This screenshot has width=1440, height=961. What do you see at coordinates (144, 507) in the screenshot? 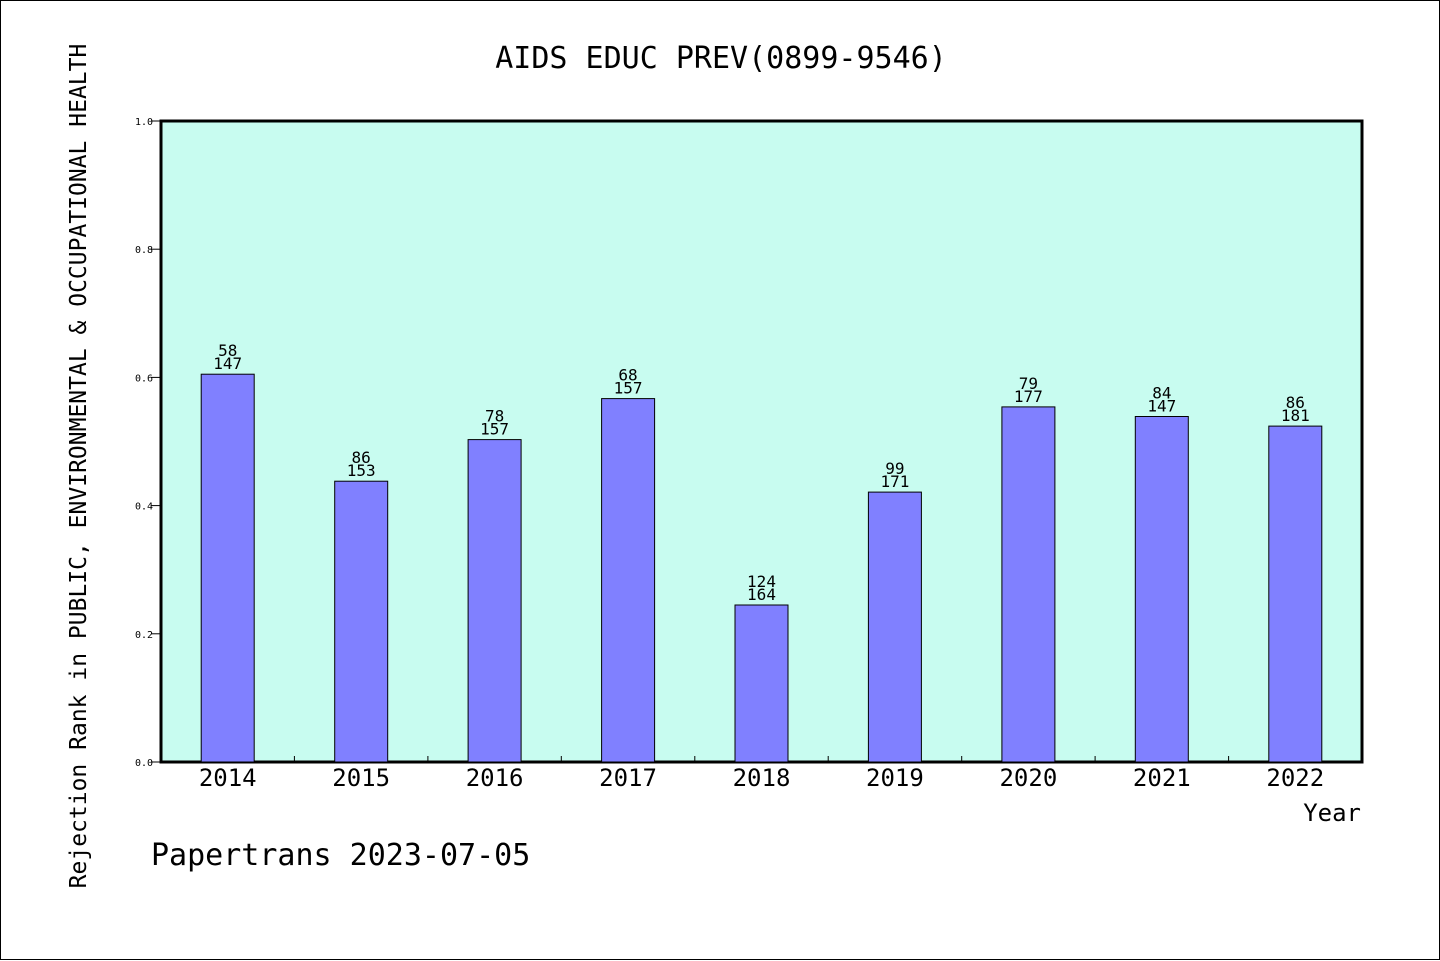
I see `y-tick-label: 0.4` at bounding box center [144, 507].